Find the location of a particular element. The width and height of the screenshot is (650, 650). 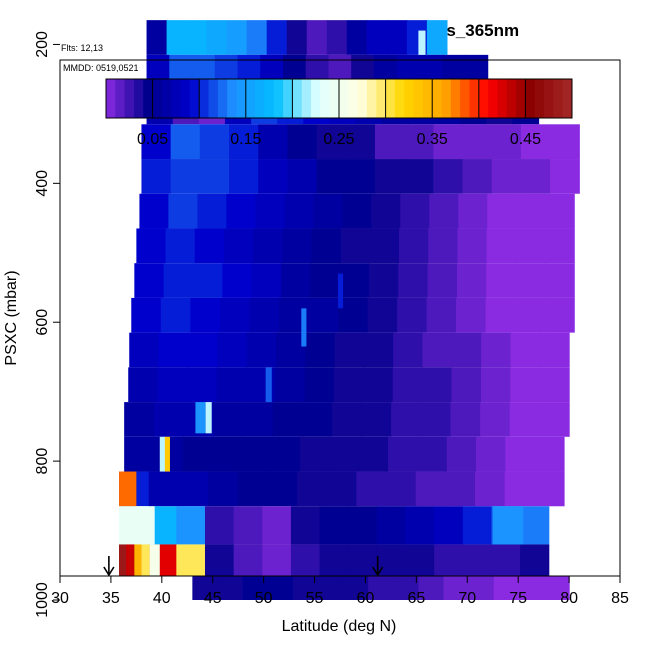

x-tick-label: 50 is located at coordinates (264, 598).